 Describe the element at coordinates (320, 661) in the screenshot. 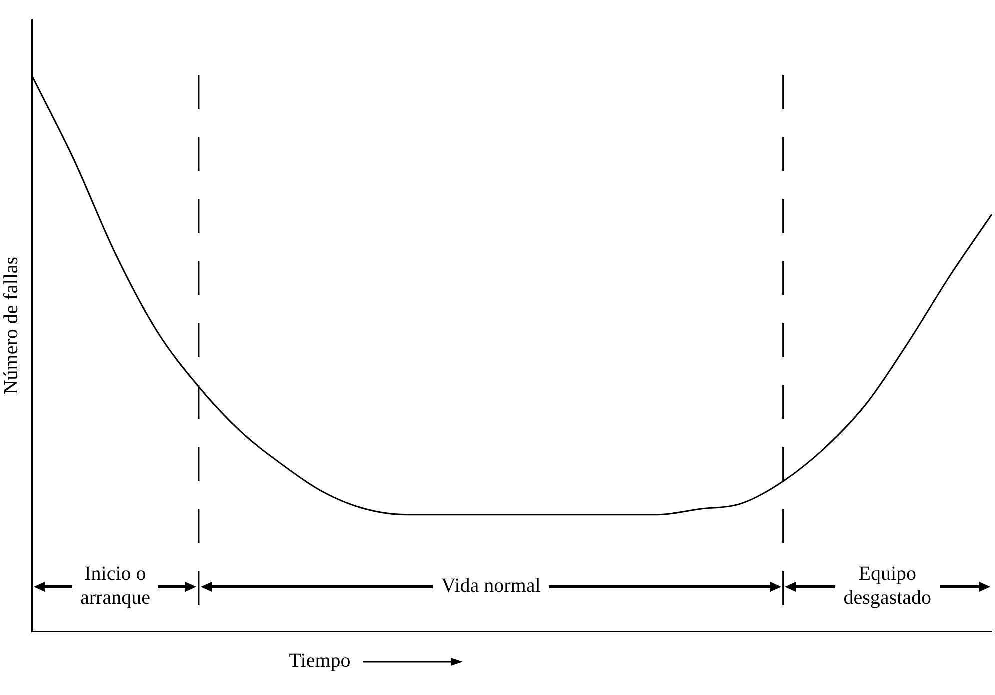

I see `x-axis-title: Tiempo` at that location.